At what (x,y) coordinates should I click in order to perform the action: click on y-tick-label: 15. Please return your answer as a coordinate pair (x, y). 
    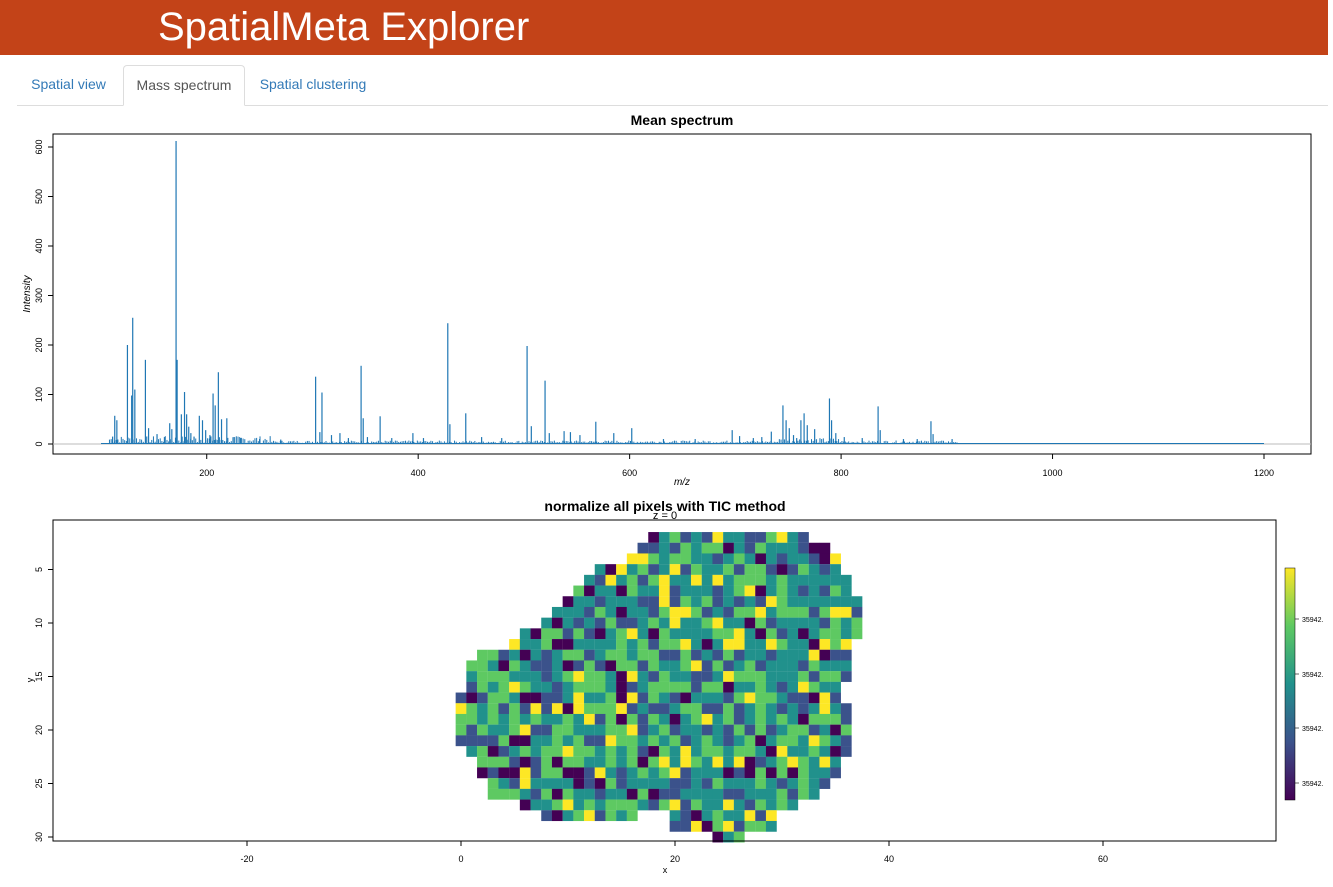
    Looking at the image, I should click on (39, 676).